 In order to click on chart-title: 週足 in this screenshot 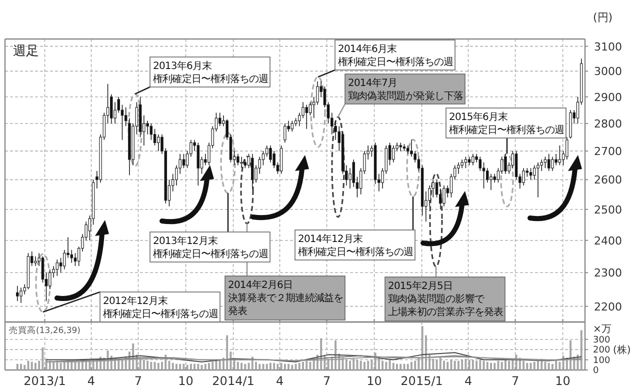, I will do `click(26, 51)`.